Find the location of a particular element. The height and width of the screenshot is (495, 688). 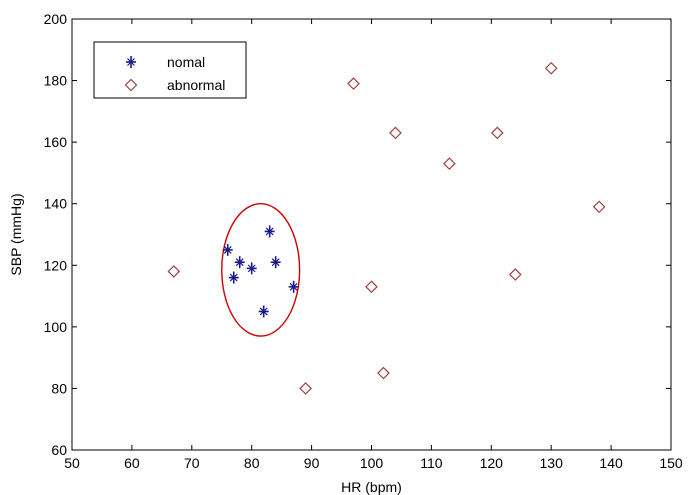

y-tick-label: 80 is located at coordinates (59, 388).